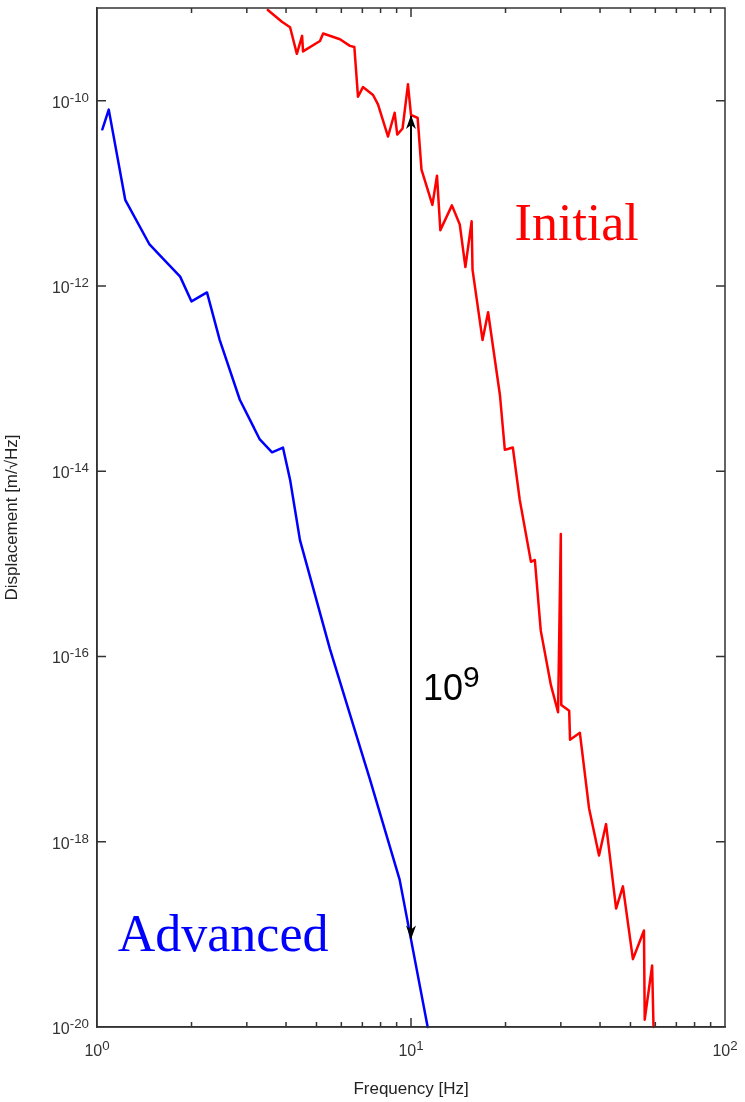  I want to click on y-tick-label: 10$^{-18}$, so click(70, 841).